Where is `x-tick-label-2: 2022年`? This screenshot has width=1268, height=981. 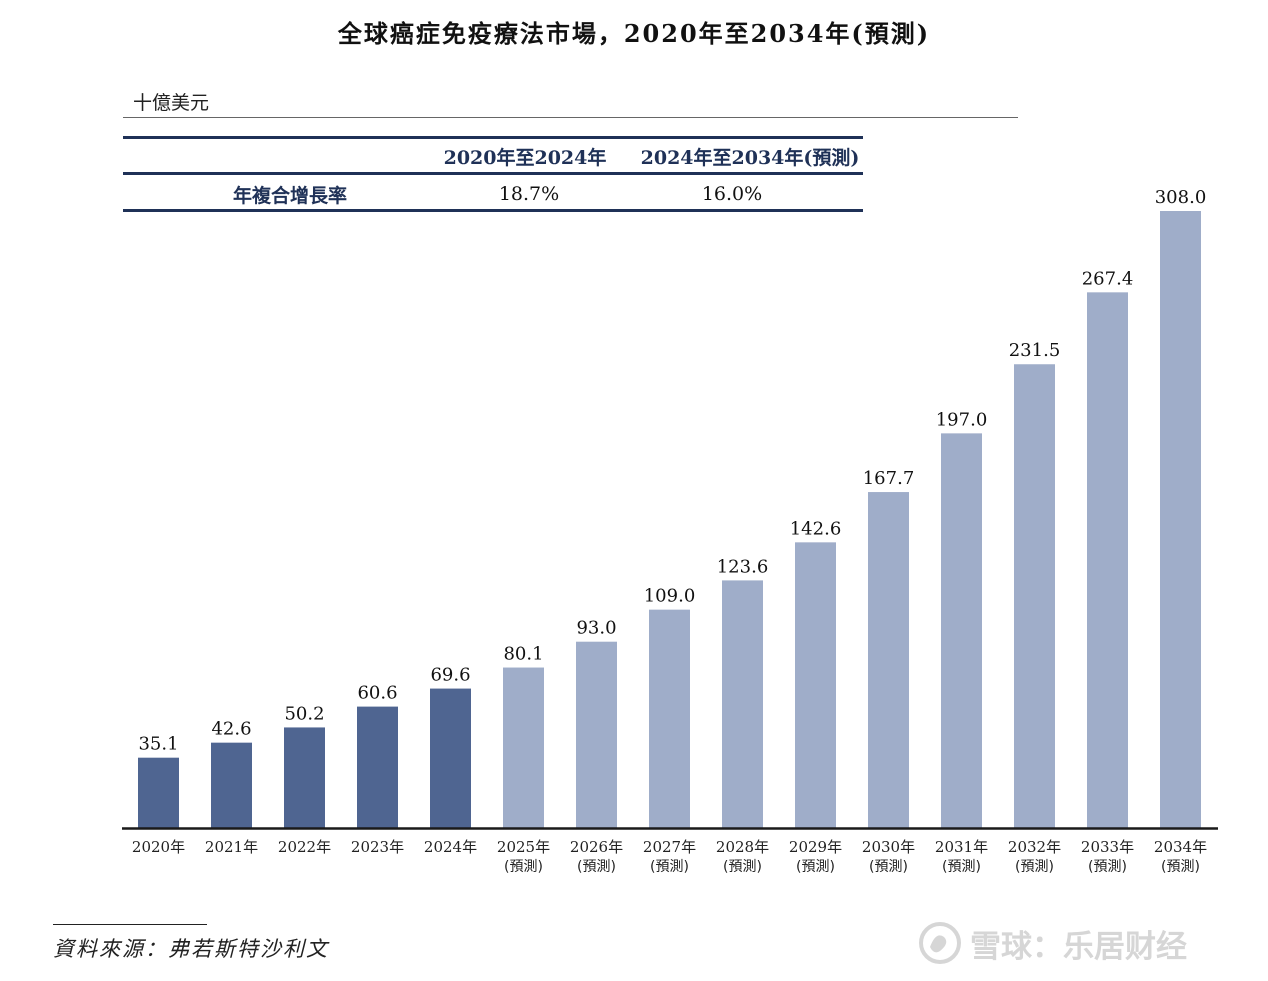 x-tick-label-2: 2022年 is located at coordinates (304, 847).